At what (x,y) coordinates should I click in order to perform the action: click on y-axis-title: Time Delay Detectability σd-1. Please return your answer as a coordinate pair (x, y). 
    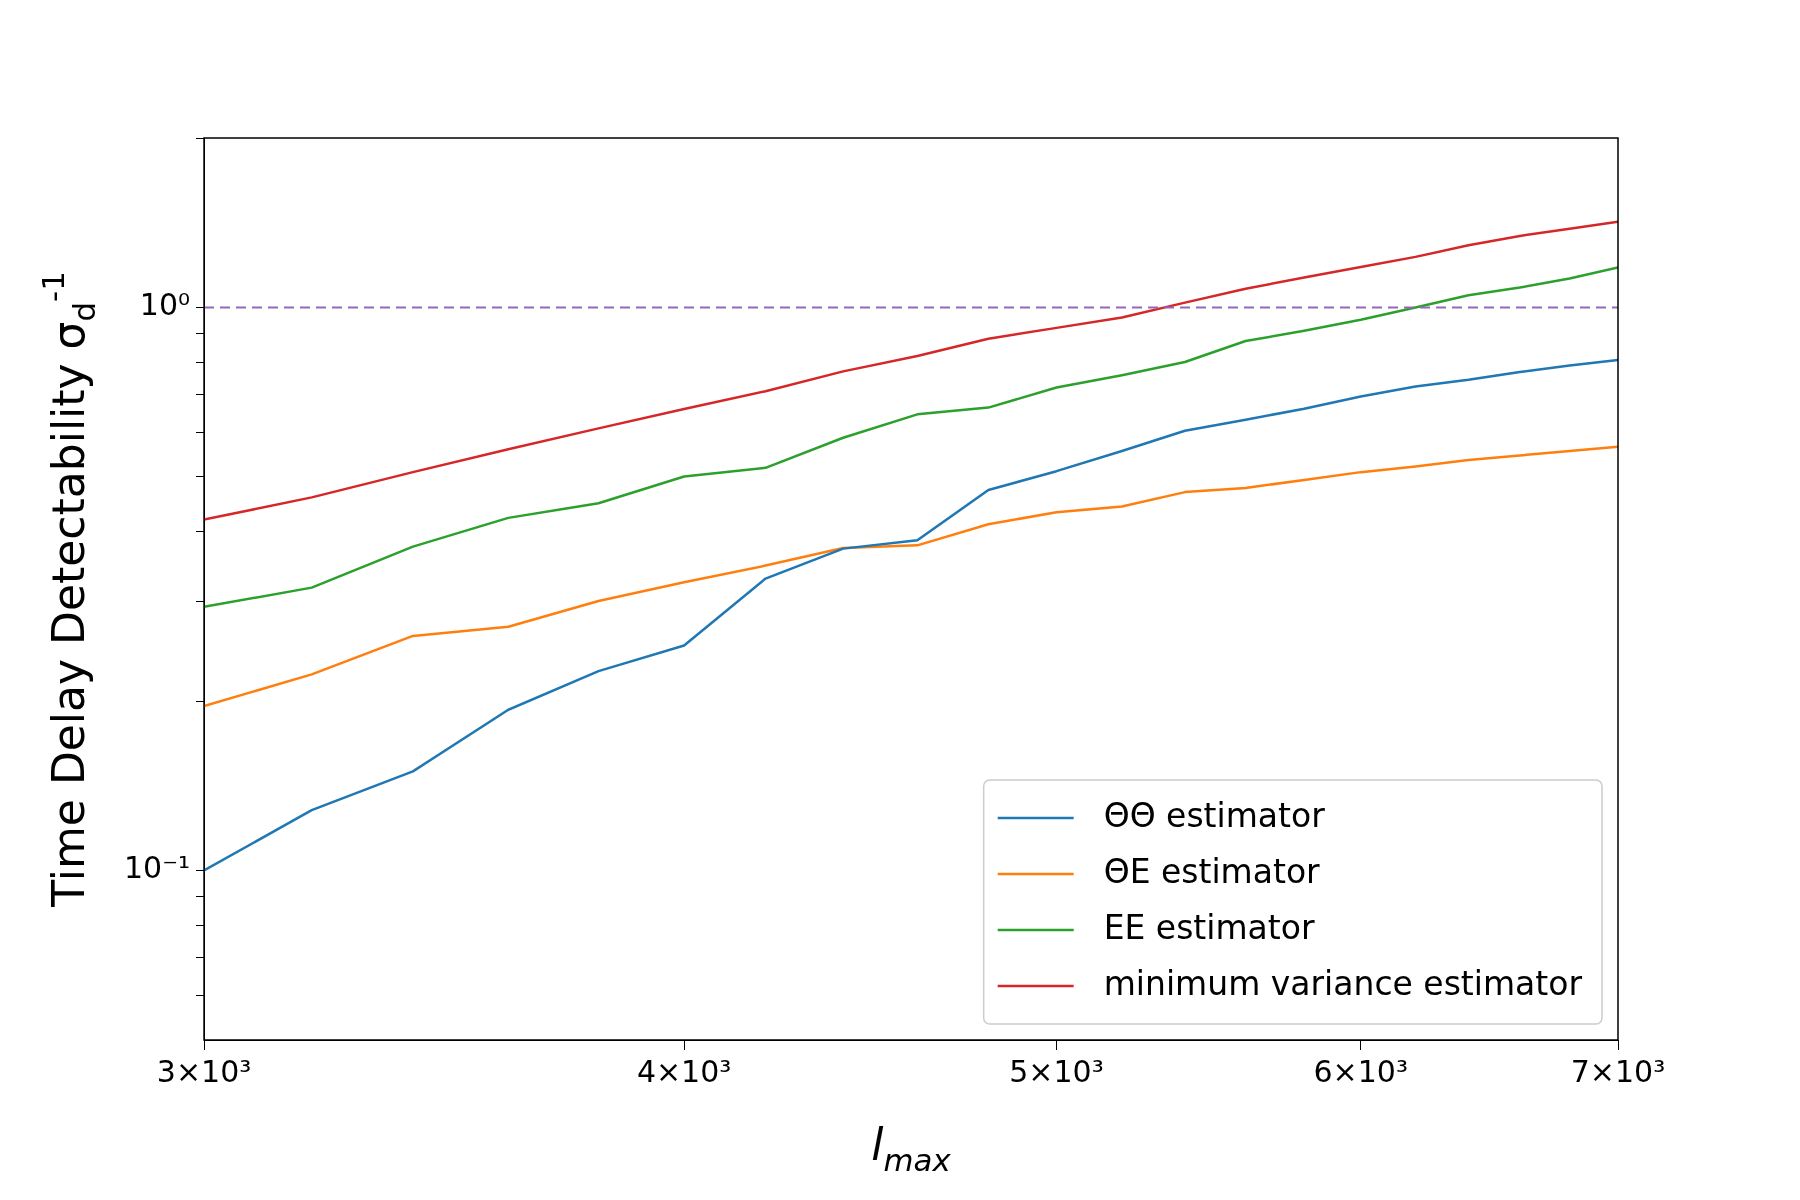
    Looking at the image, I should click on (69, 589).